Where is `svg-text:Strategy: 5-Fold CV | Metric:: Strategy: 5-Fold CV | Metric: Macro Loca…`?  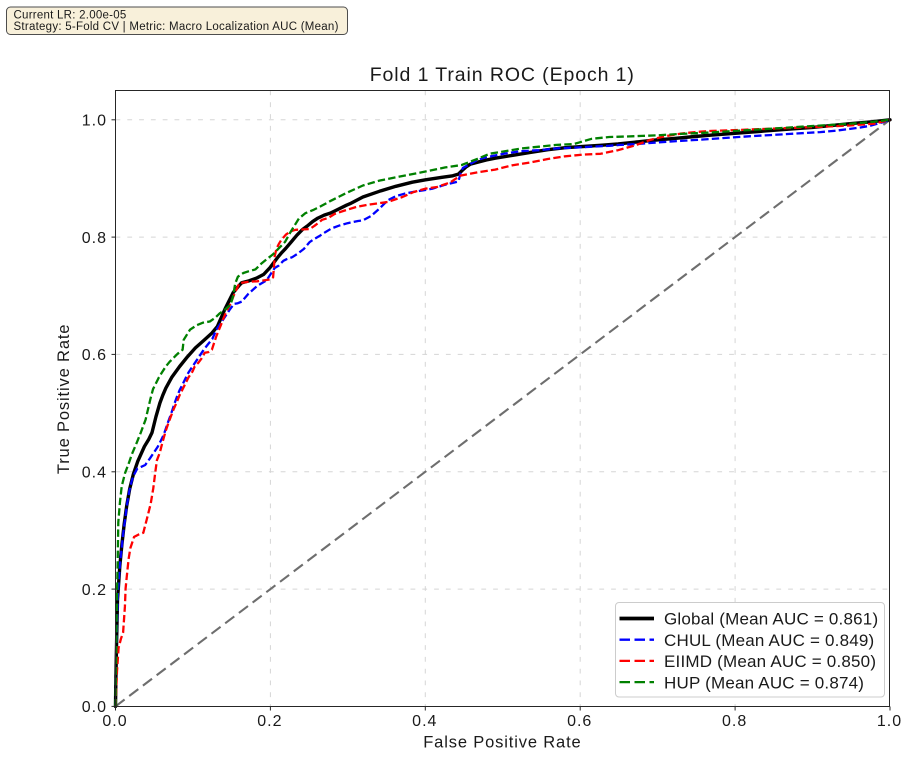 svg-text:Strategy: 5-Fold CV | Metric:: Strategy: 5-Fold CV | Metric: Macro Loca… is located at coordinates (176, 27).